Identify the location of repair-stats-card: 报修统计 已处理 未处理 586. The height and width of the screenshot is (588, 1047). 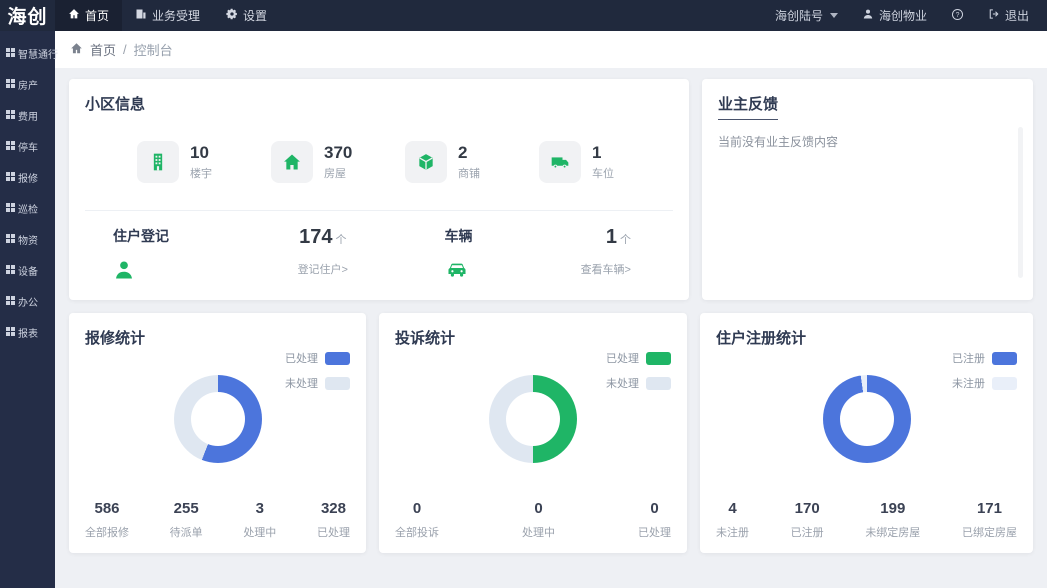
(217, 433).